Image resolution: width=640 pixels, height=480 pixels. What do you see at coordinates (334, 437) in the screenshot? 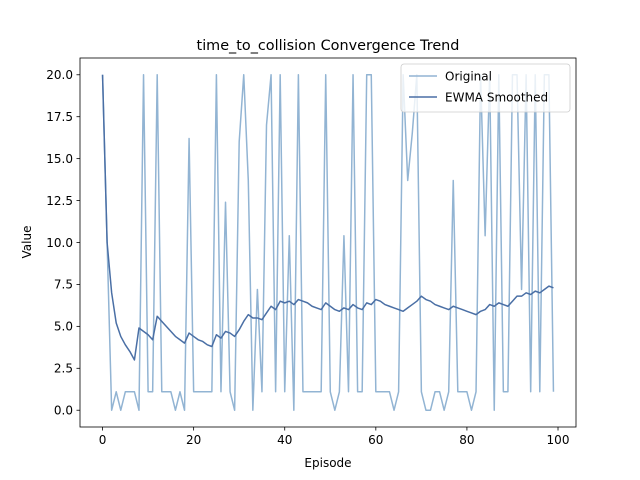
I see `x-axis: 0 20 40 60 80 100` at bounding box center [334, 437].